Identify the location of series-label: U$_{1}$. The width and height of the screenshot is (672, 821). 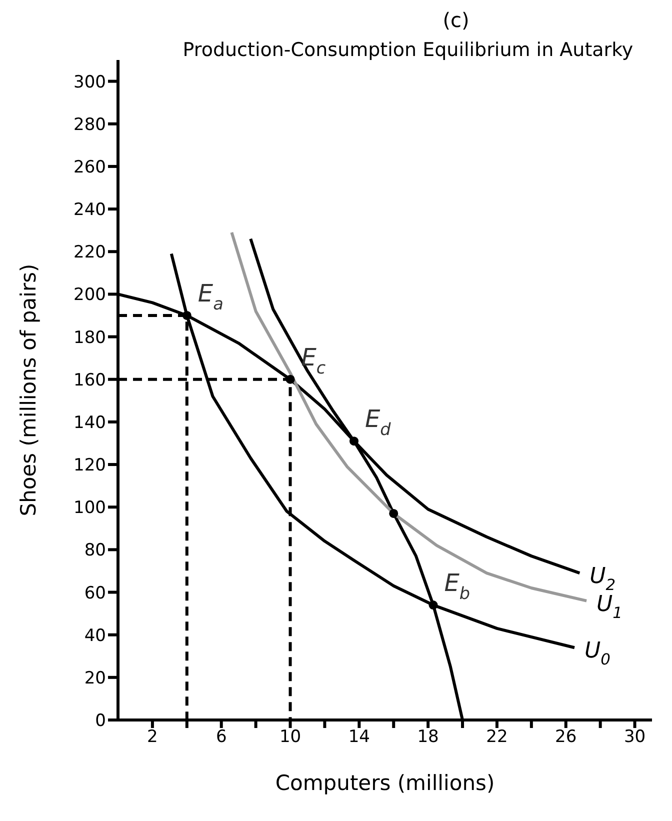
(609, 607).